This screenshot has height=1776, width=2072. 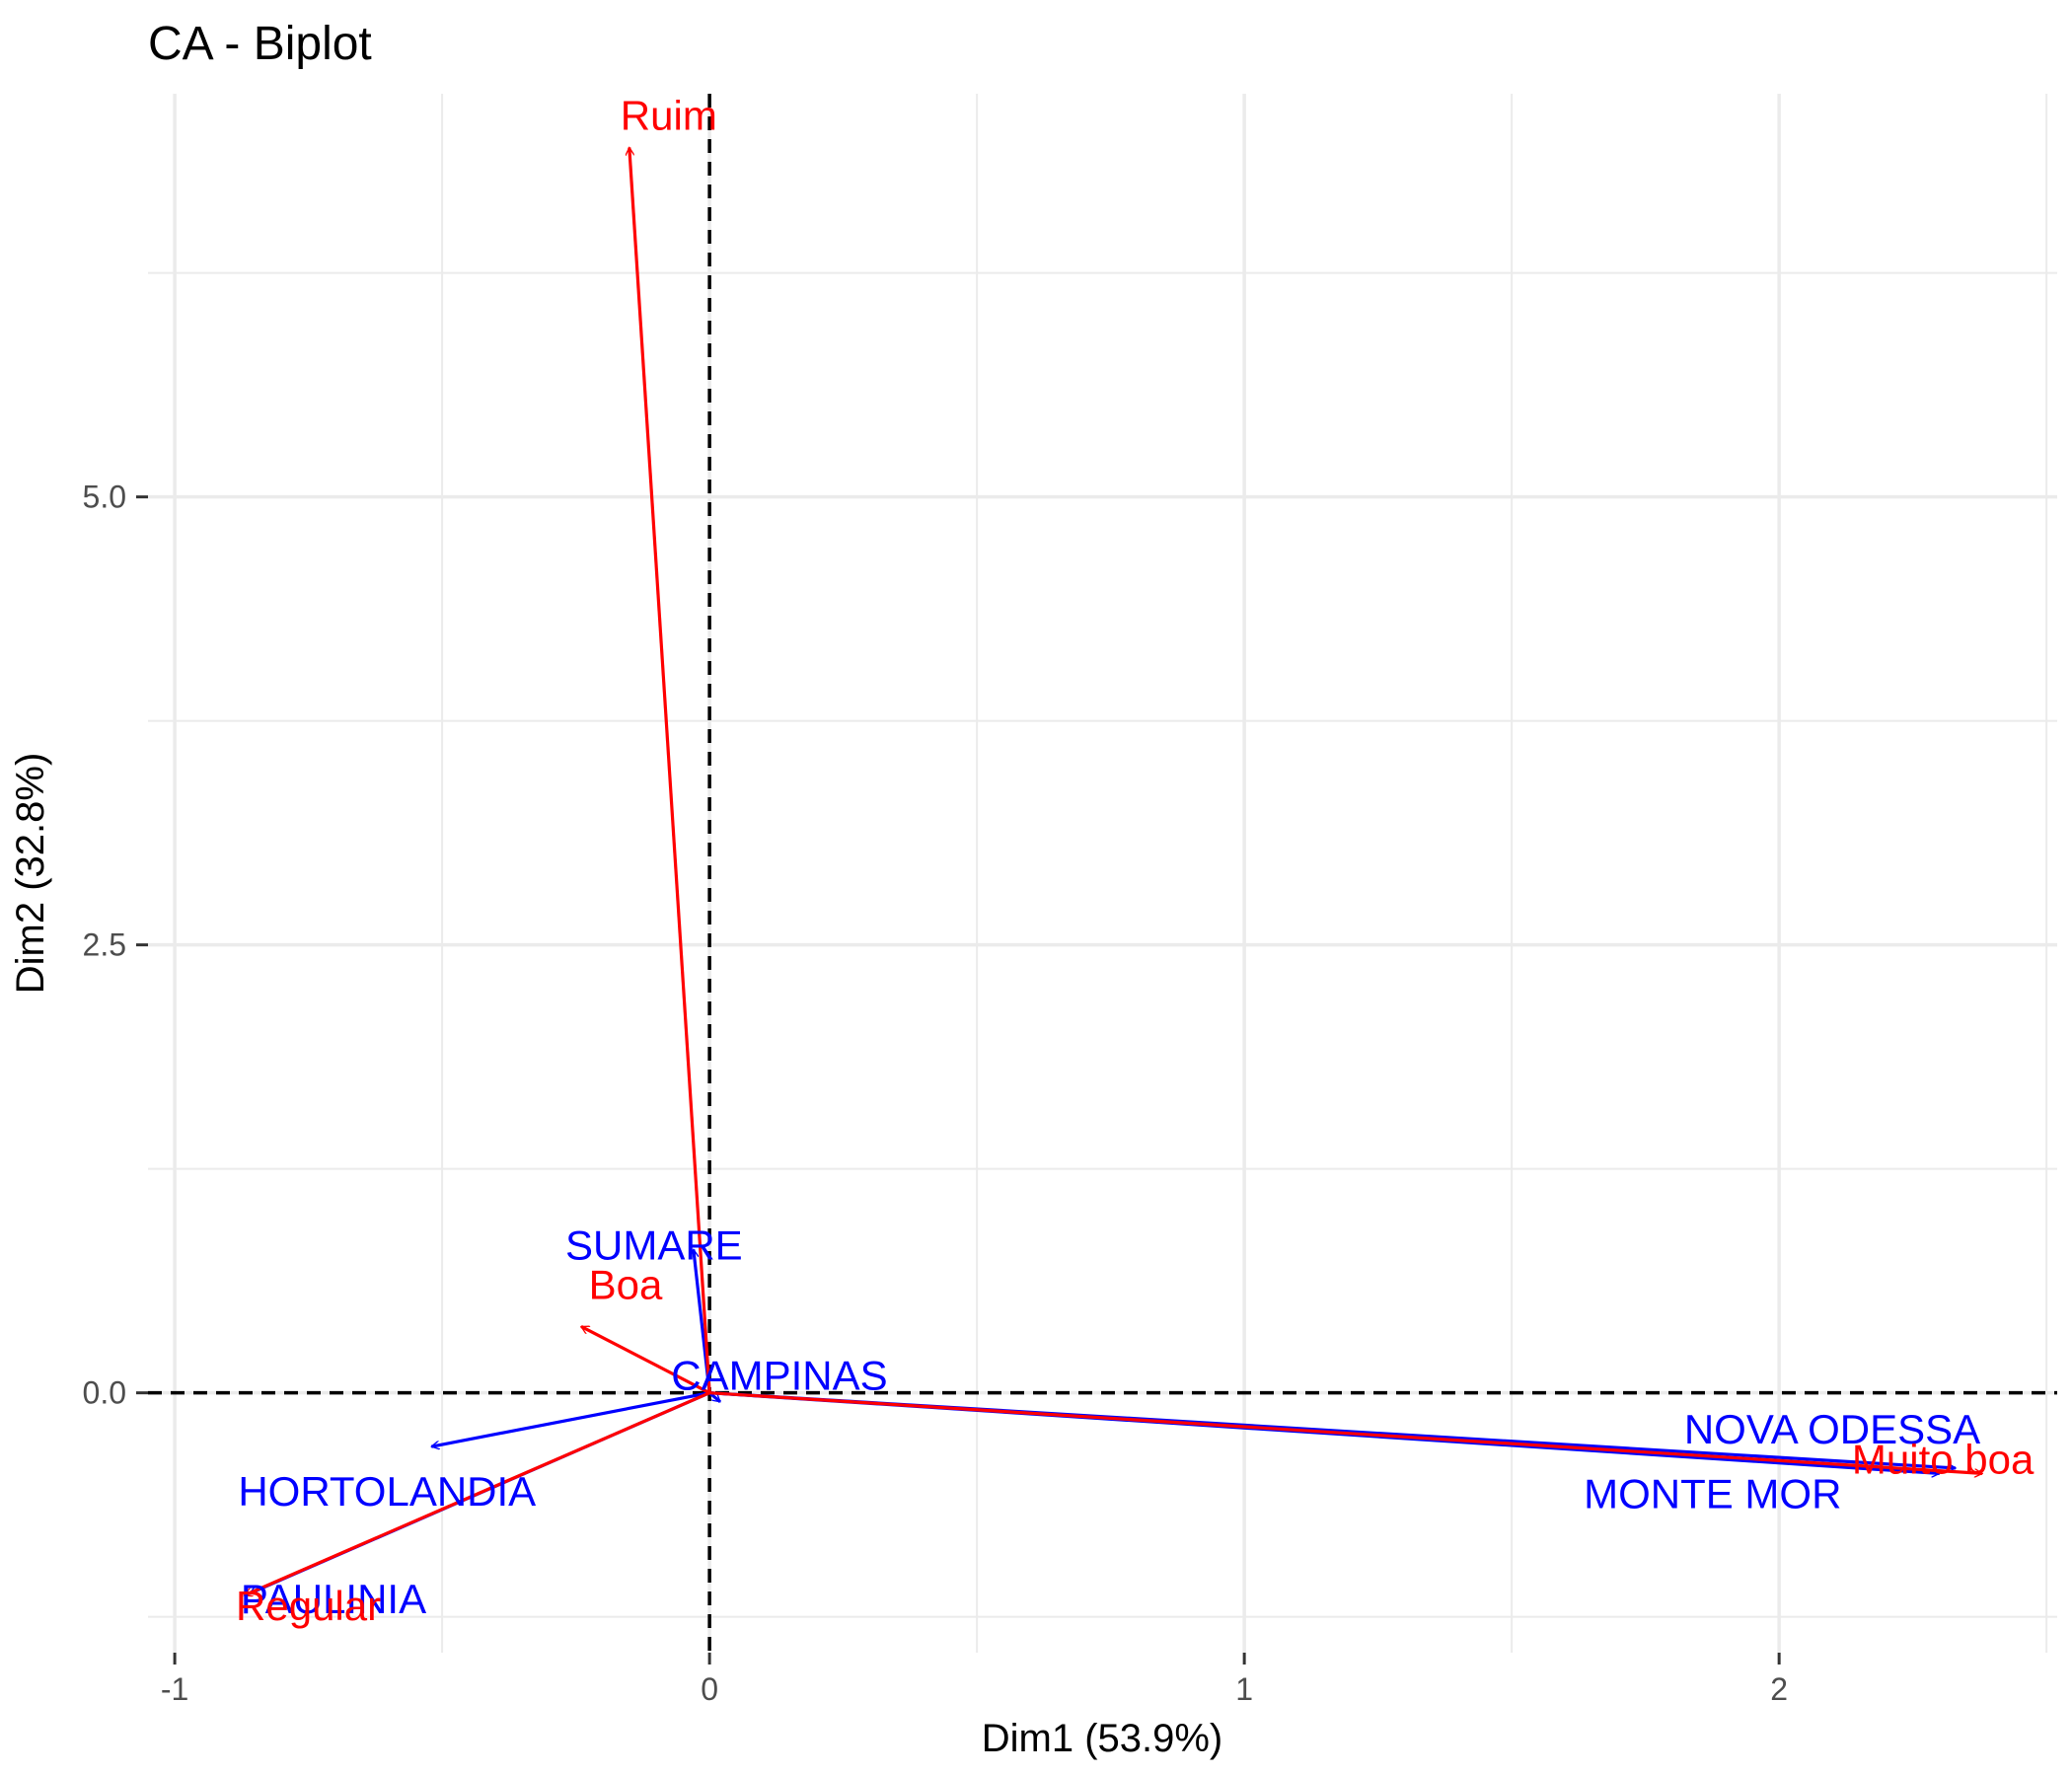 I want to click on y-tick-label: 5.0, so click(x=105, y=498).